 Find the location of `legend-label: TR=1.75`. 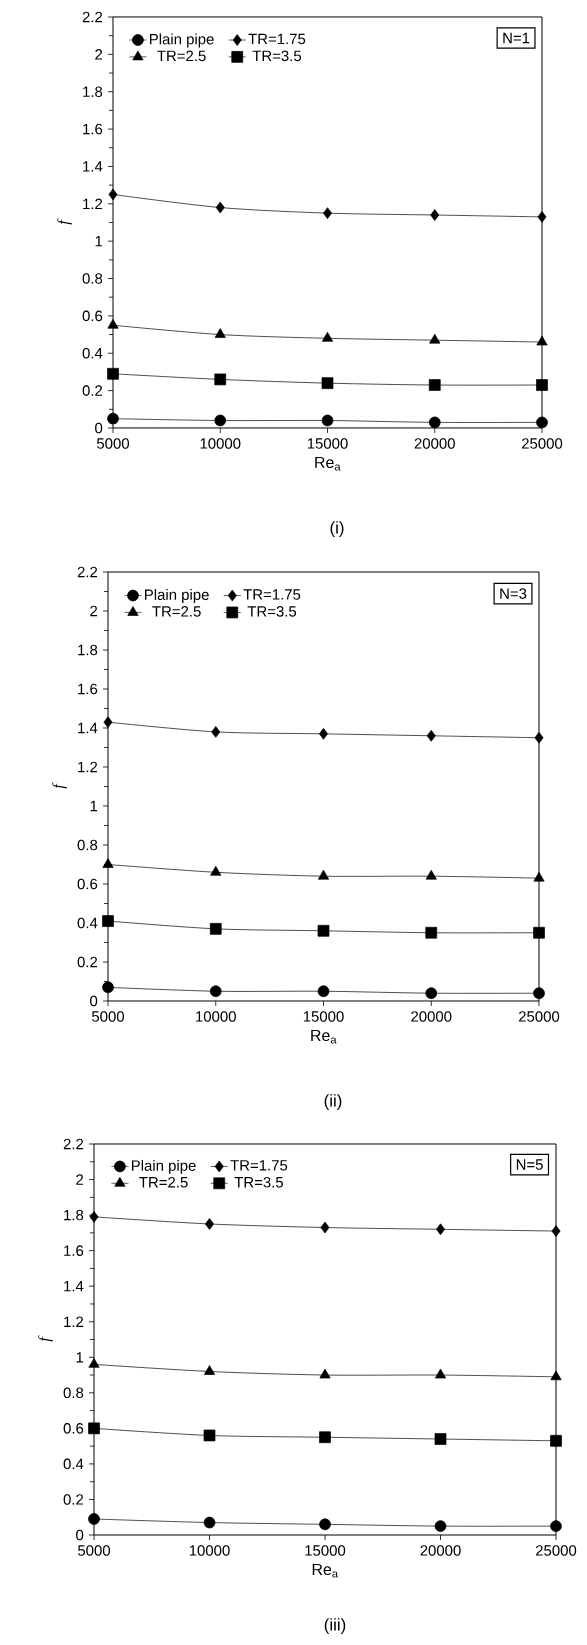

legend-label: TR=1.75 is located at coordinates (259, 1165).